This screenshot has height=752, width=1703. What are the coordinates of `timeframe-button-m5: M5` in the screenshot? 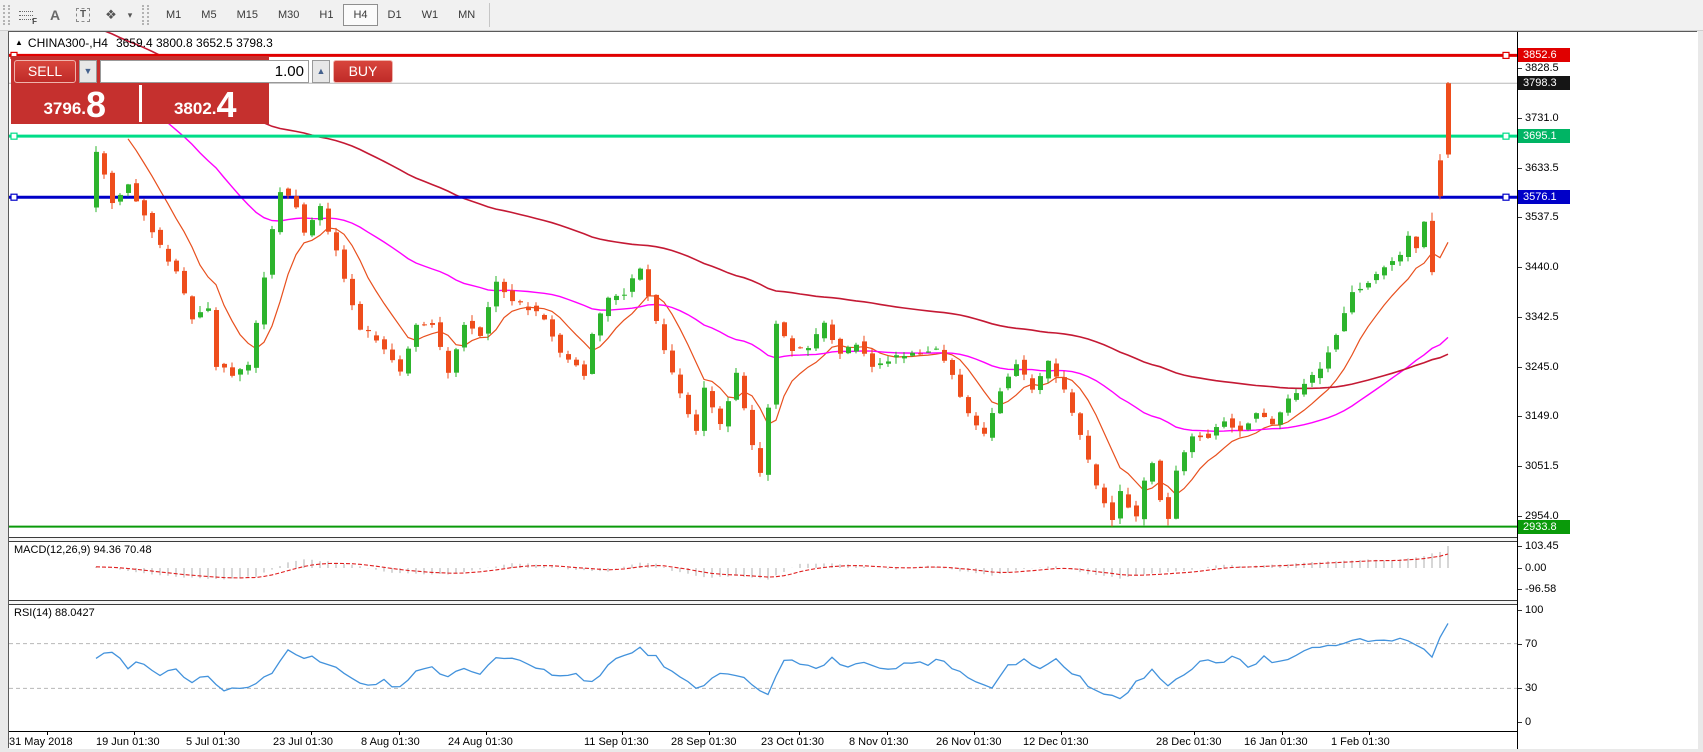 It's located at (209, 15).